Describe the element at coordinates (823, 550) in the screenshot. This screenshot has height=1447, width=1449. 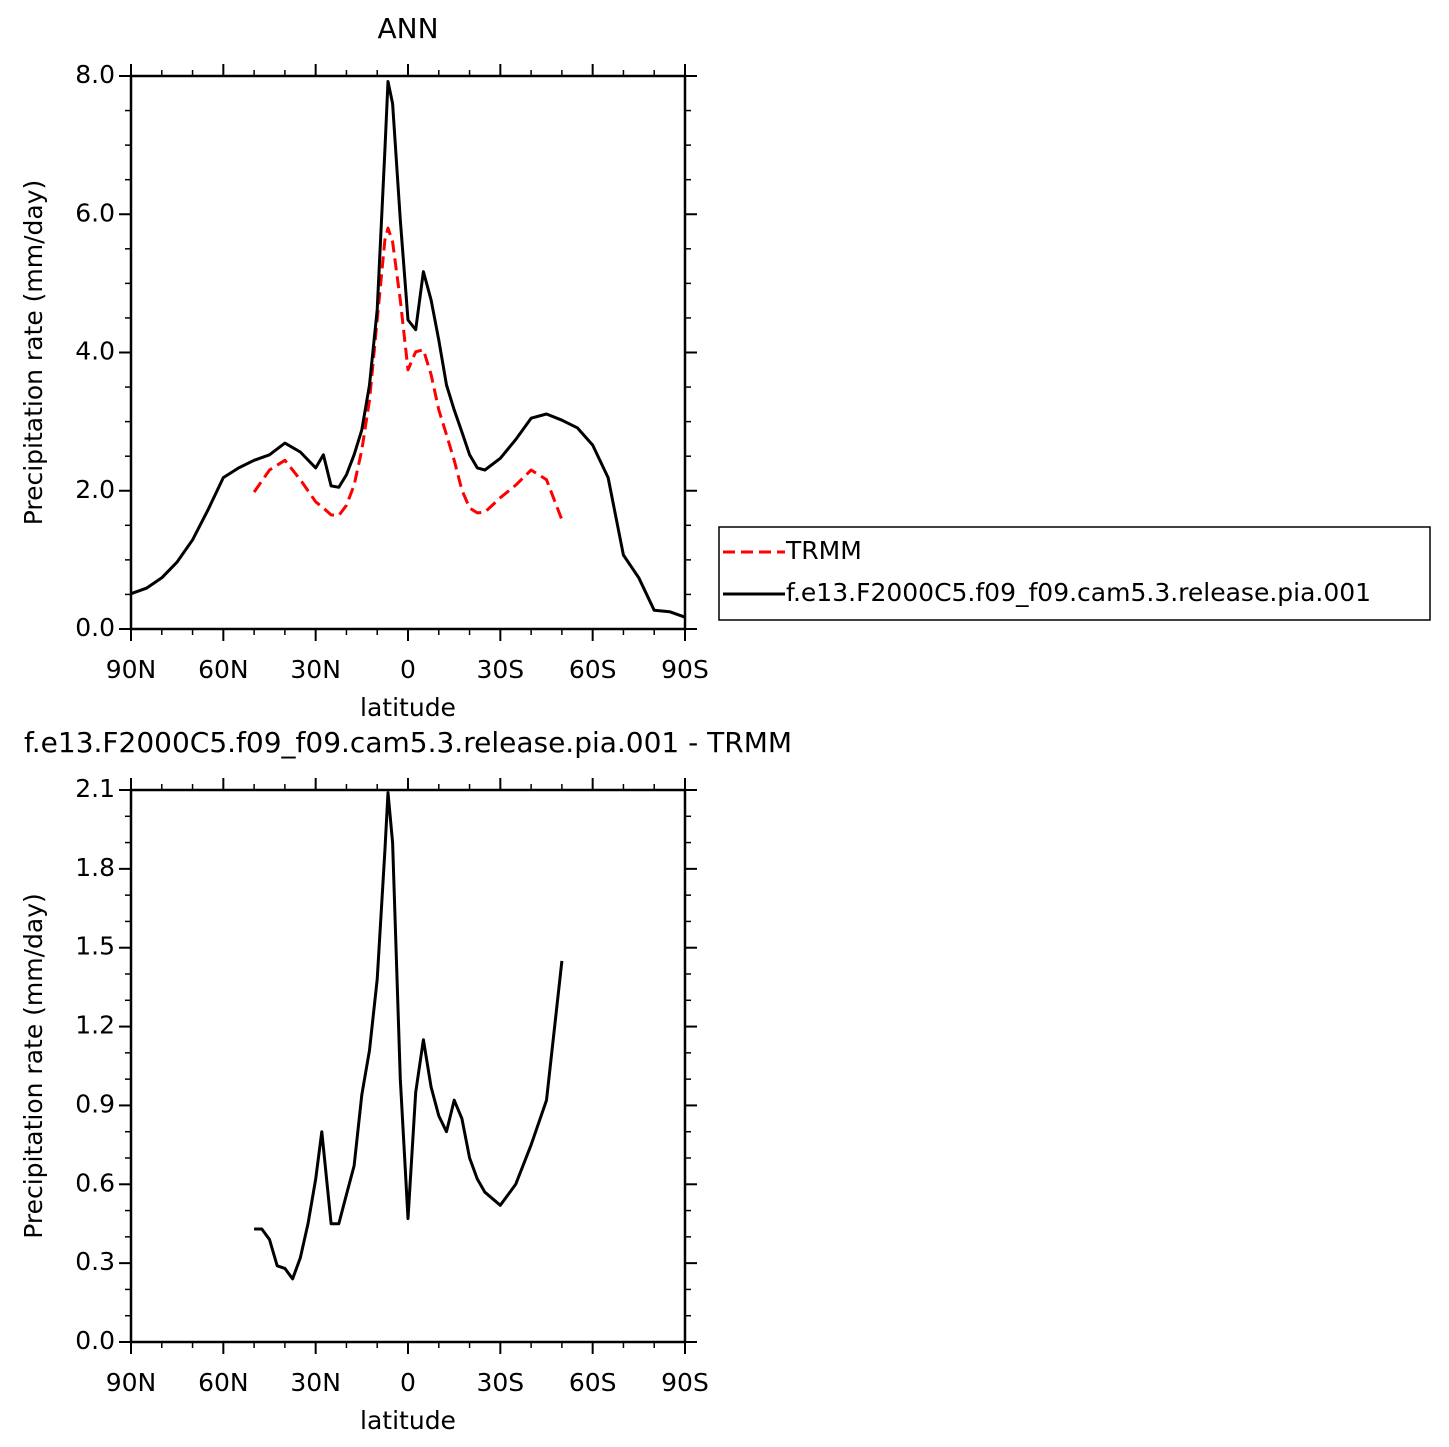
I see `legend-label: TRMM` at that location.